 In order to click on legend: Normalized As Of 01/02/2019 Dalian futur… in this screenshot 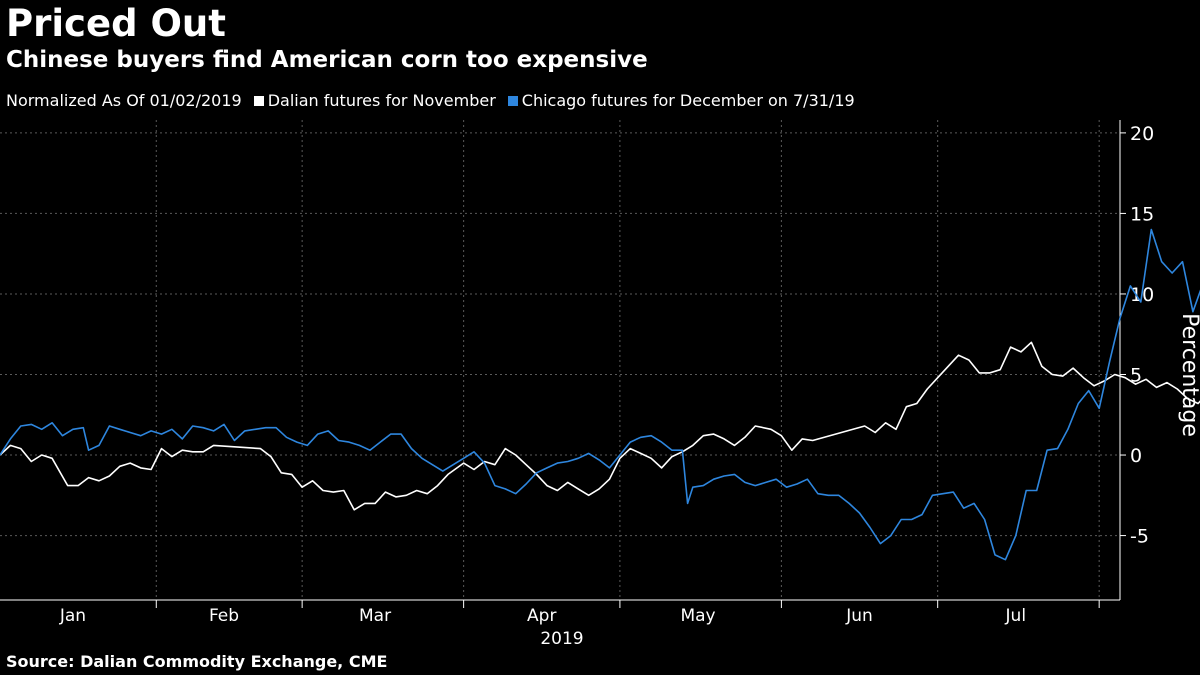, I will do `click(436, 101)`.